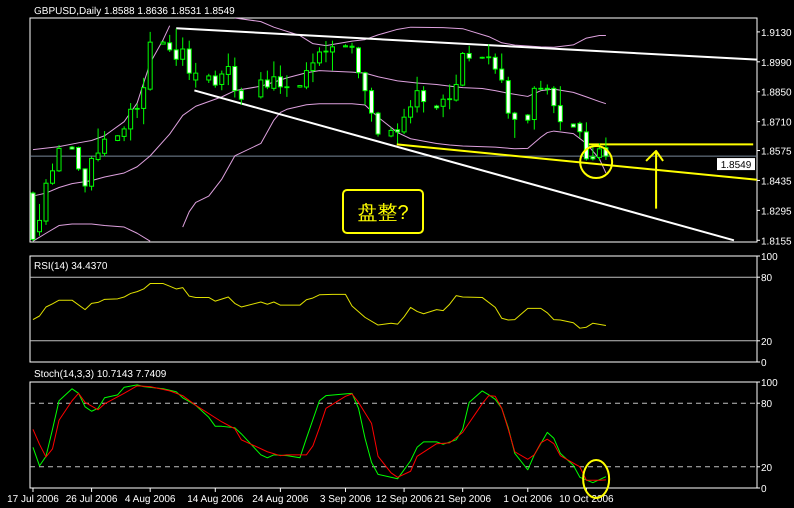  I want to click on x-tick-label: 4 Aug 2006, so click(150, 499).